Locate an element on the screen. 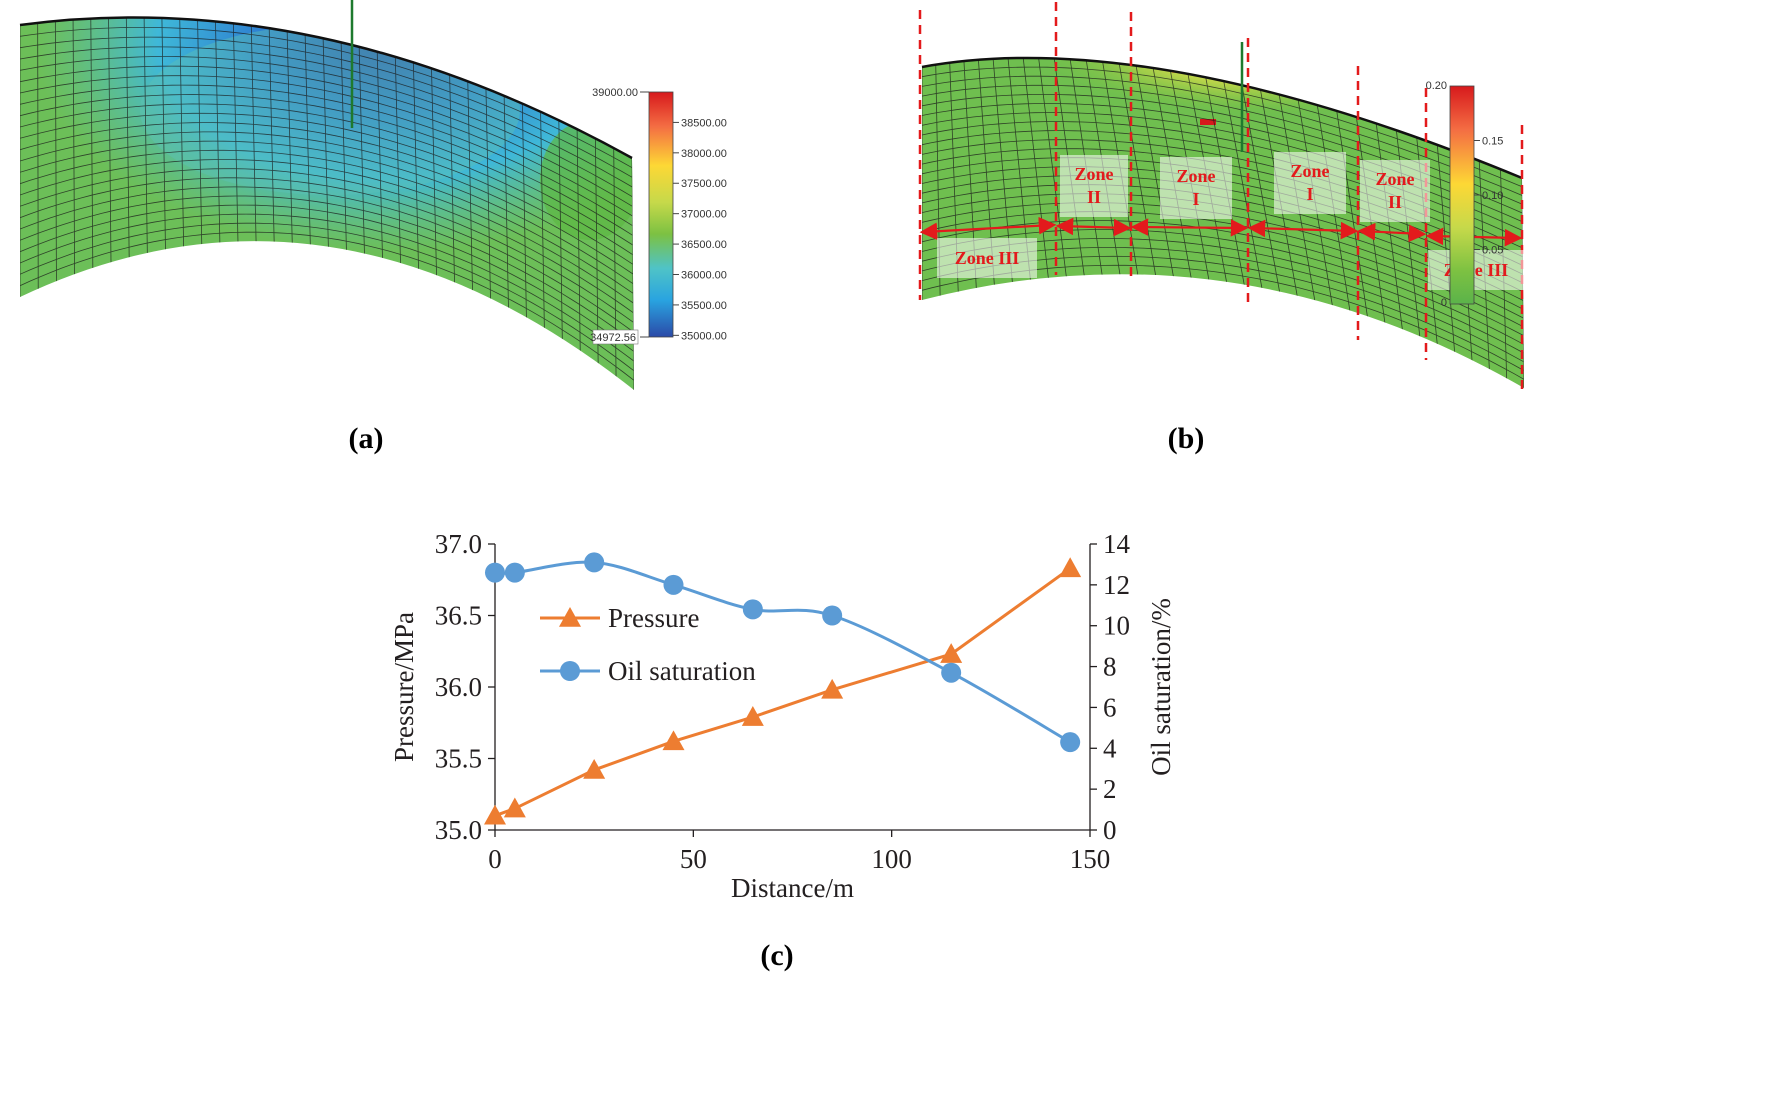  x-tick-label: 150 is located at coordinates (1090, 859).